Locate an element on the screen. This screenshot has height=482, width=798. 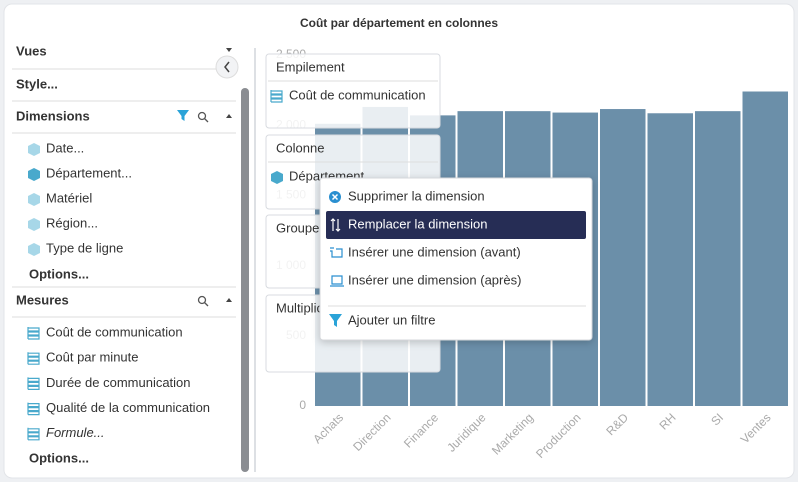
menu-item: Supprimer la dimension is located at coordinates (416, 195).